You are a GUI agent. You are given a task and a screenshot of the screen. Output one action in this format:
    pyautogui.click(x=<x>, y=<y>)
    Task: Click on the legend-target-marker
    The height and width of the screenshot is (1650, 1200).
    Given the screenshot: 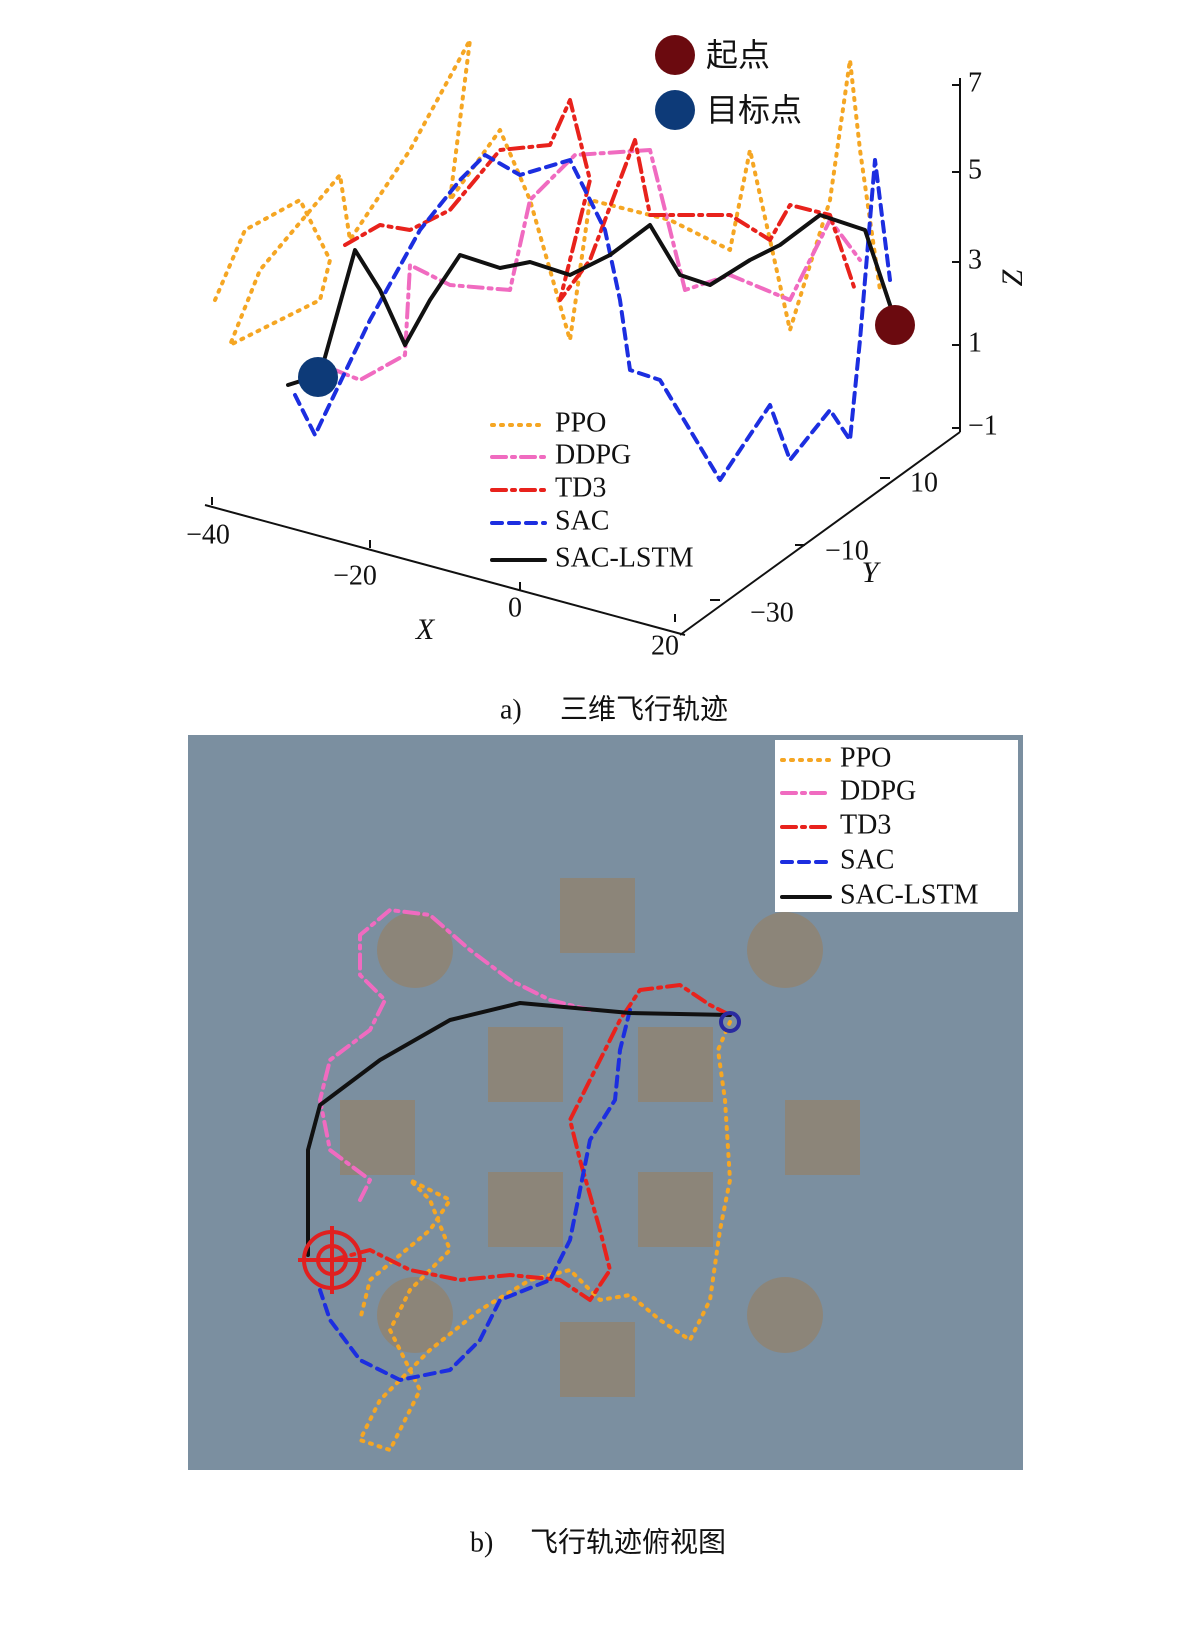 What is the action you would take?
    pyautogui.click(x=675, y=110)
    